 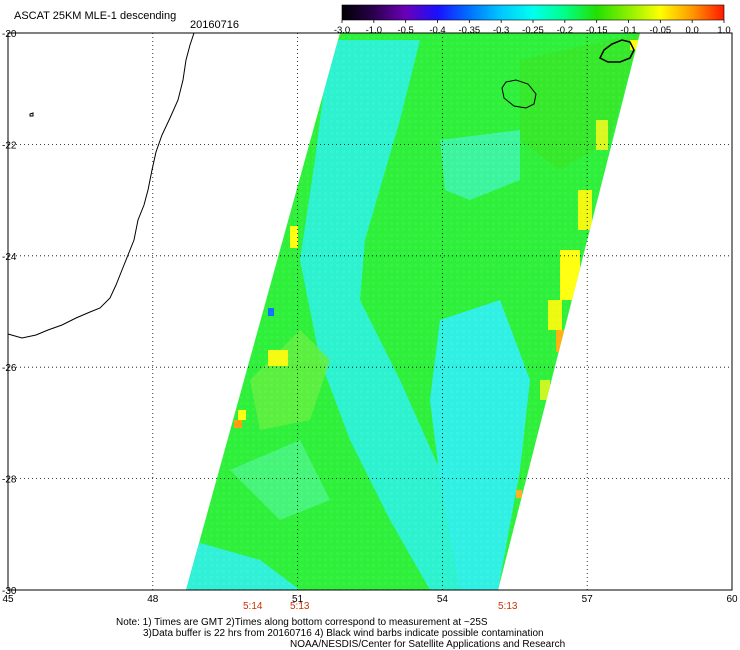 What do you see at coordinates (588, 599) in the screenshot?
I see `lon-tick-label: 57` at bounding box center [588, 599].